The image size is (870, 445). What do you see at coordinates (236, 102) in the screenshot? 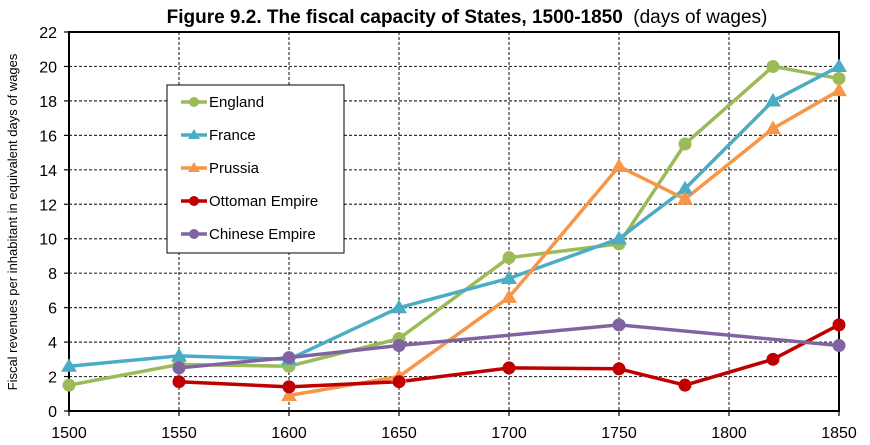
I see `legend-label: England` at bounding box center [236, 102].